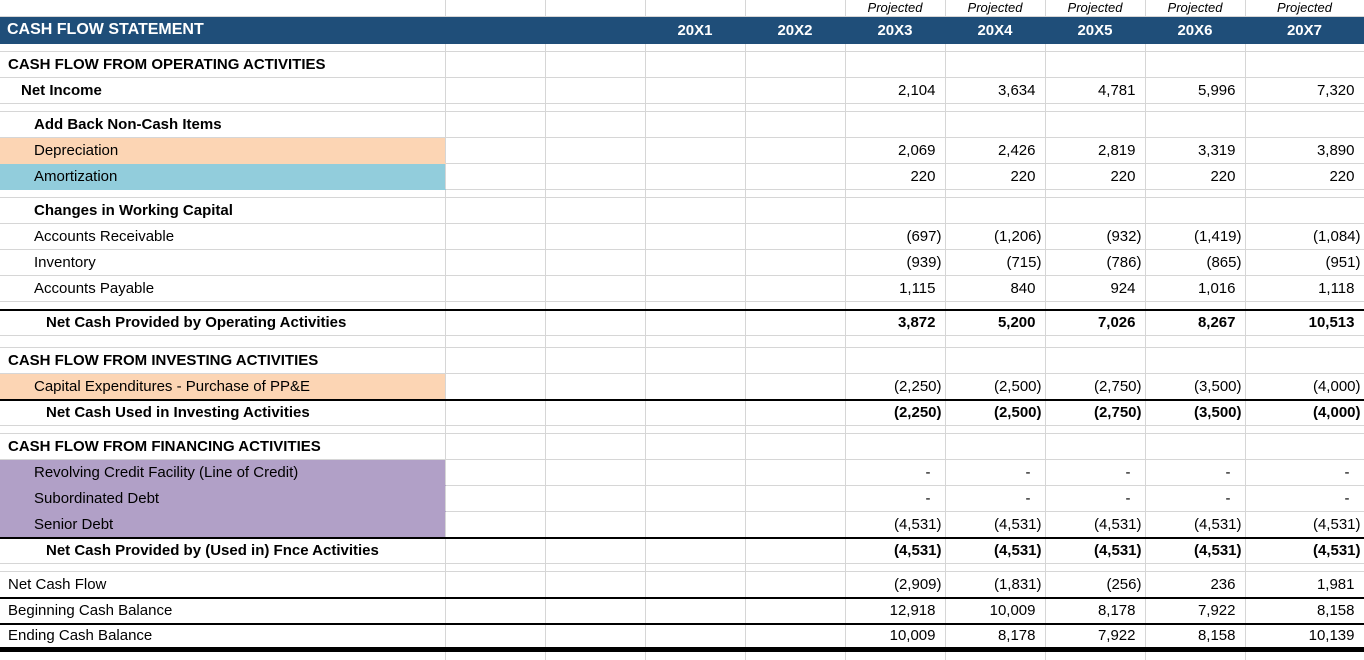  What do you see at coordinates (1304, 30) in the screenshot?
I see `year-header-cell: 20X7` at bounding box center [1304, 30].